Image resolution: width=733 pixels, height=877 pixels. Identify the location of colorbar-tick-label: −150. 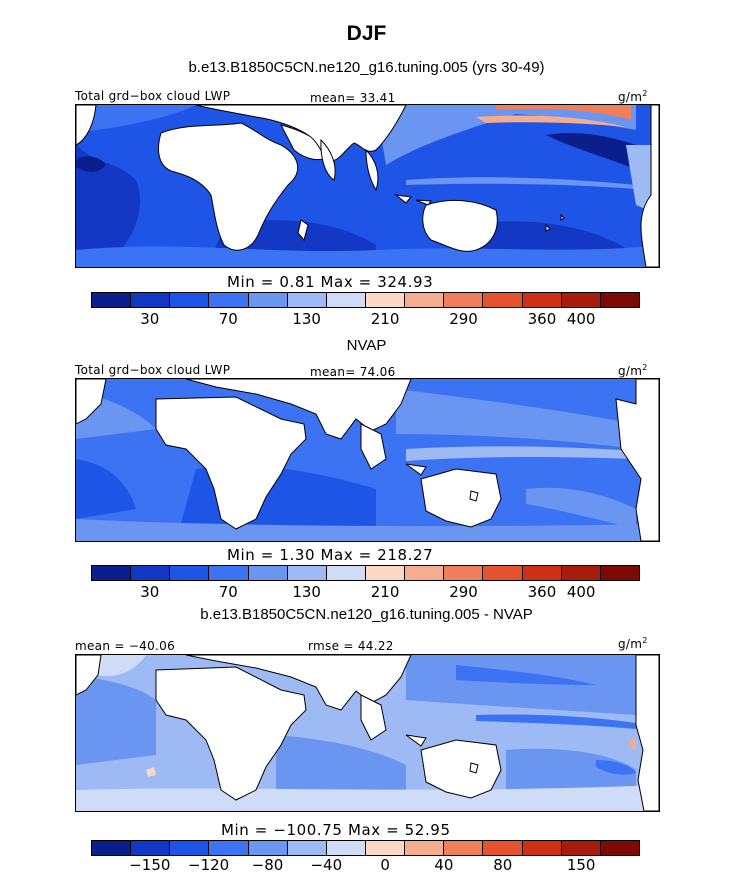
(150, 865).